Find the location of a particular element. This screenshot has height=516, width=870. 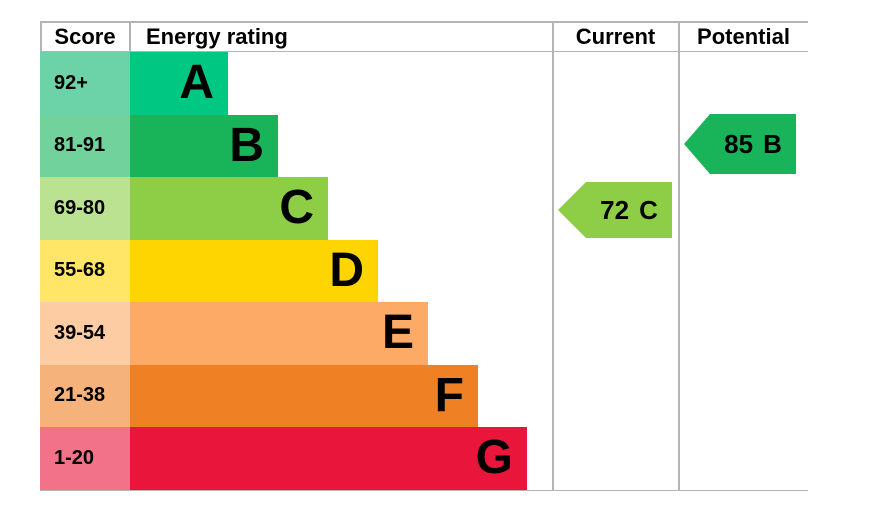

band-row-e: 39-54 E is located at coordinates (424, 333).